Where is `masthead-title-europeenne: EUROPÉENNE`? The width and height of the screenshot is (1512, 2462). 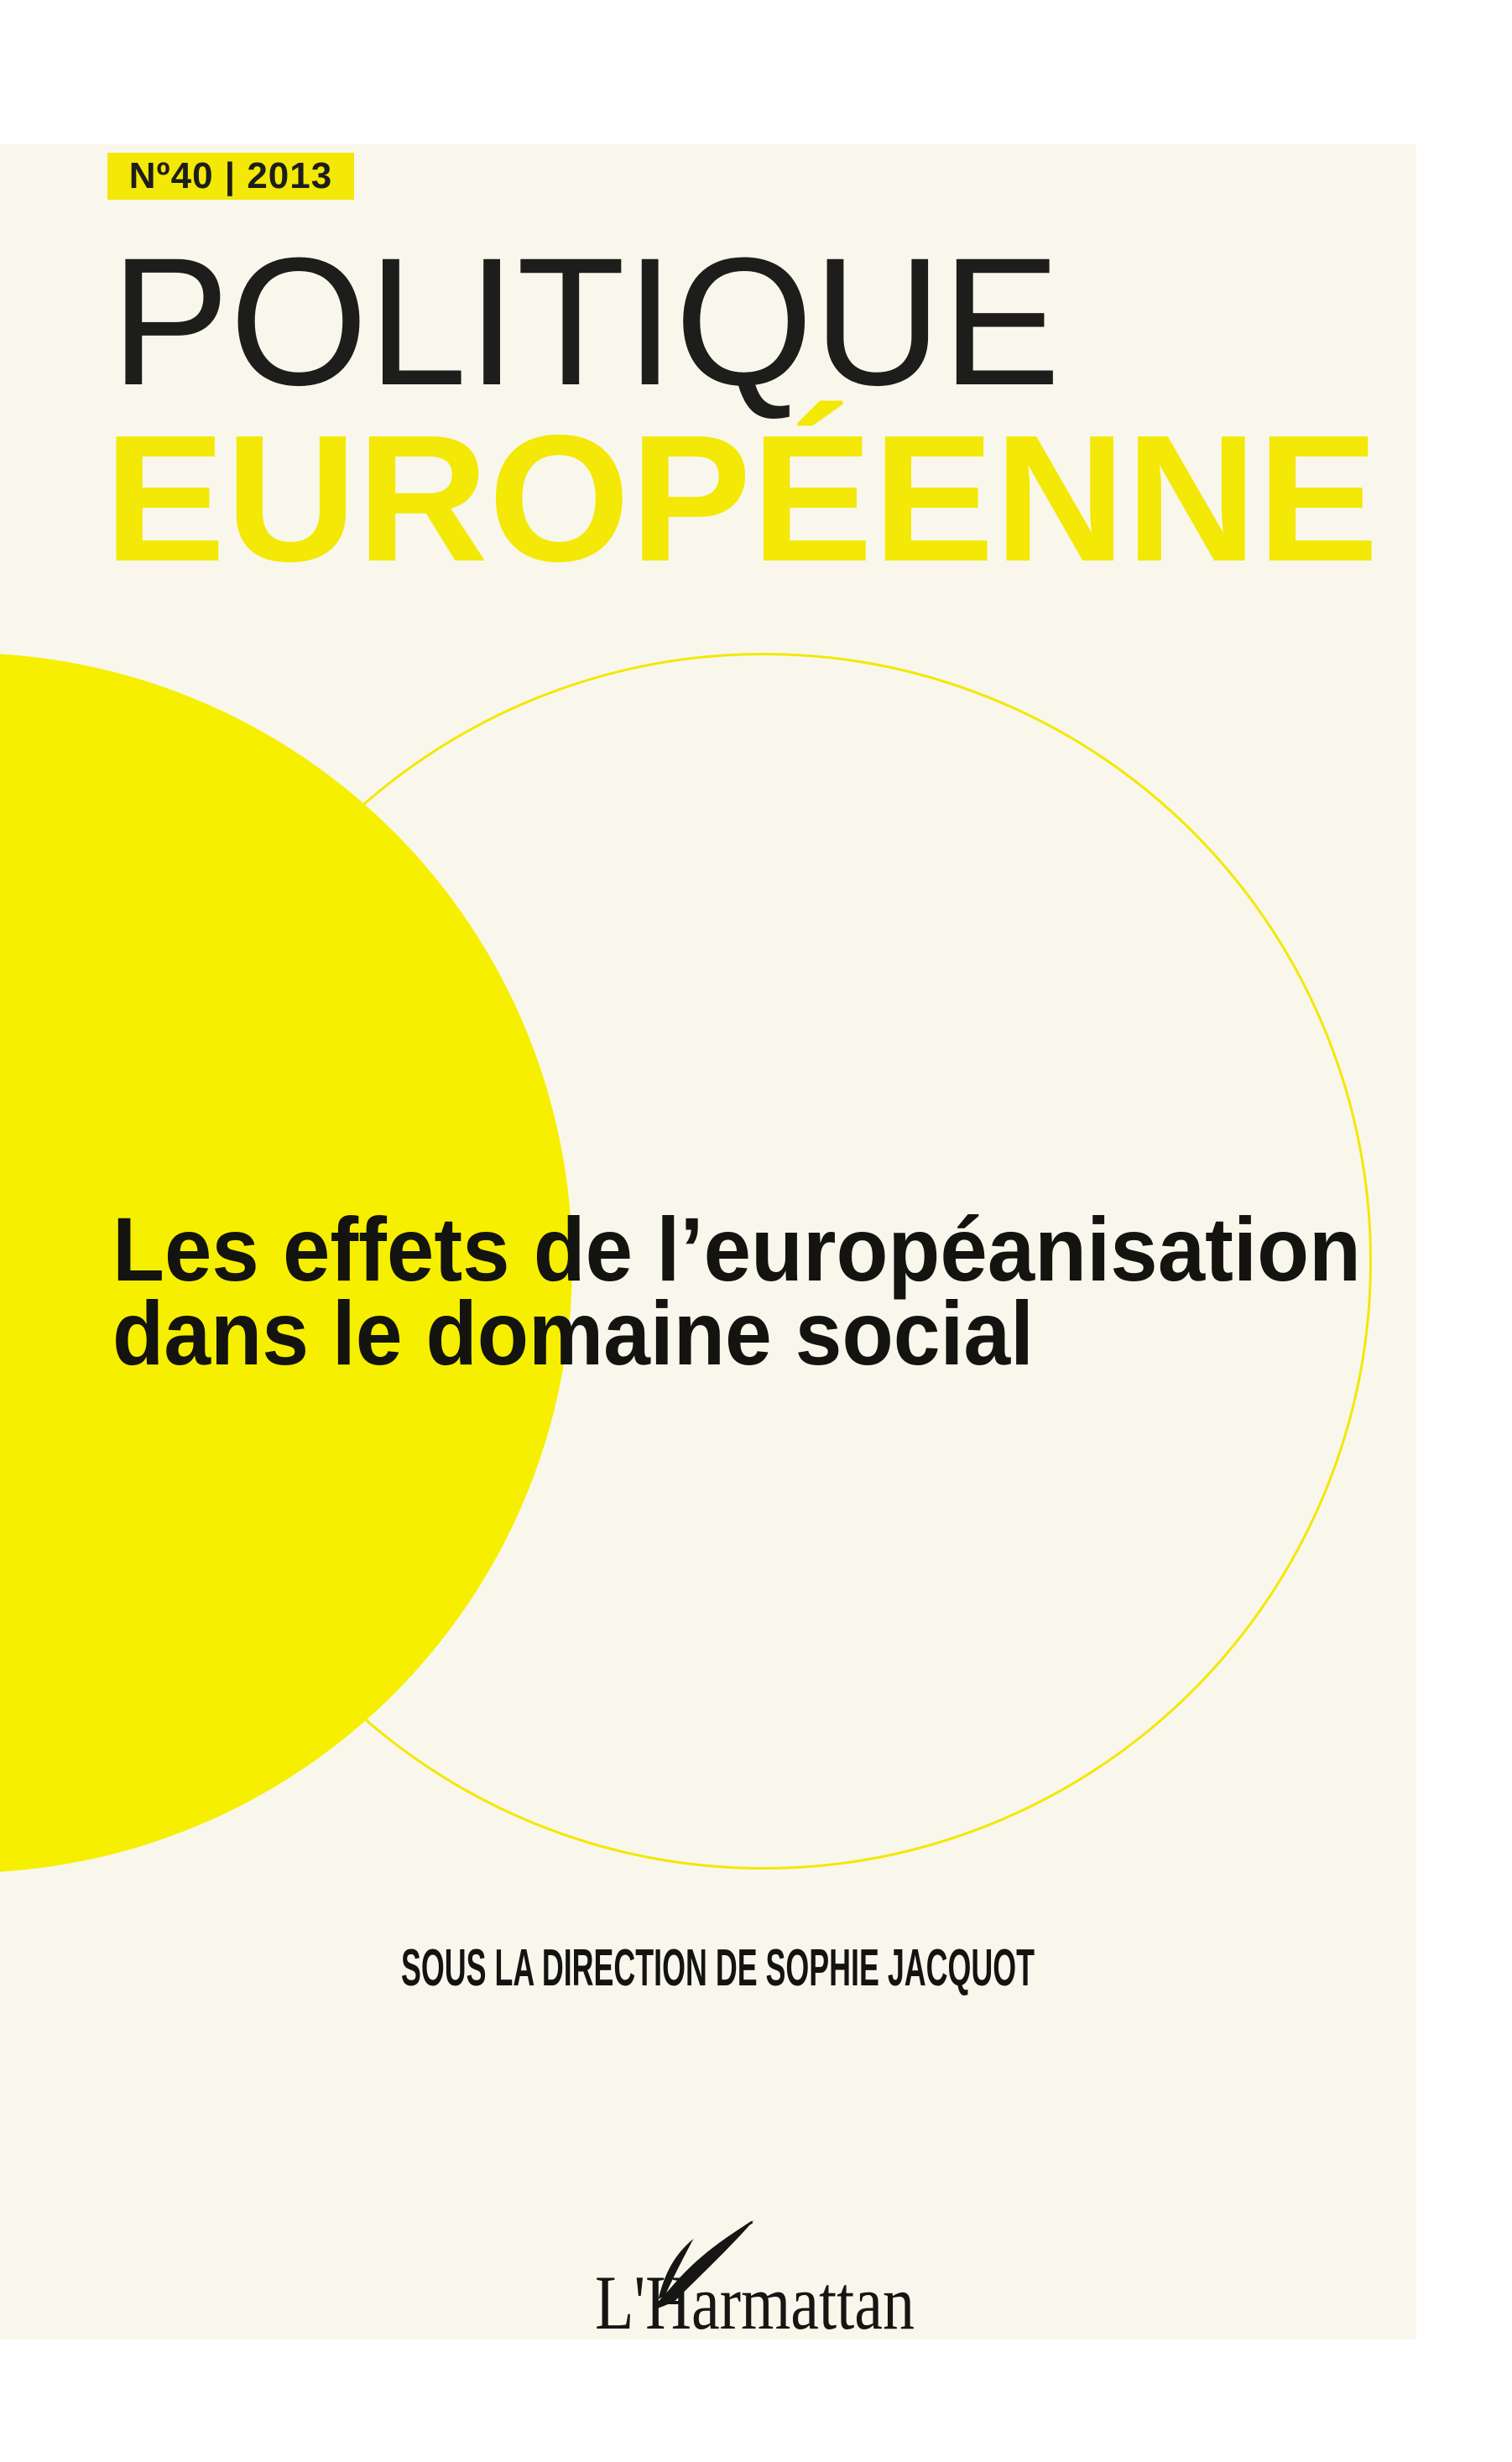 masthead-title-europeenne: EUROPÉENNE is located at coordinates (741, 498).